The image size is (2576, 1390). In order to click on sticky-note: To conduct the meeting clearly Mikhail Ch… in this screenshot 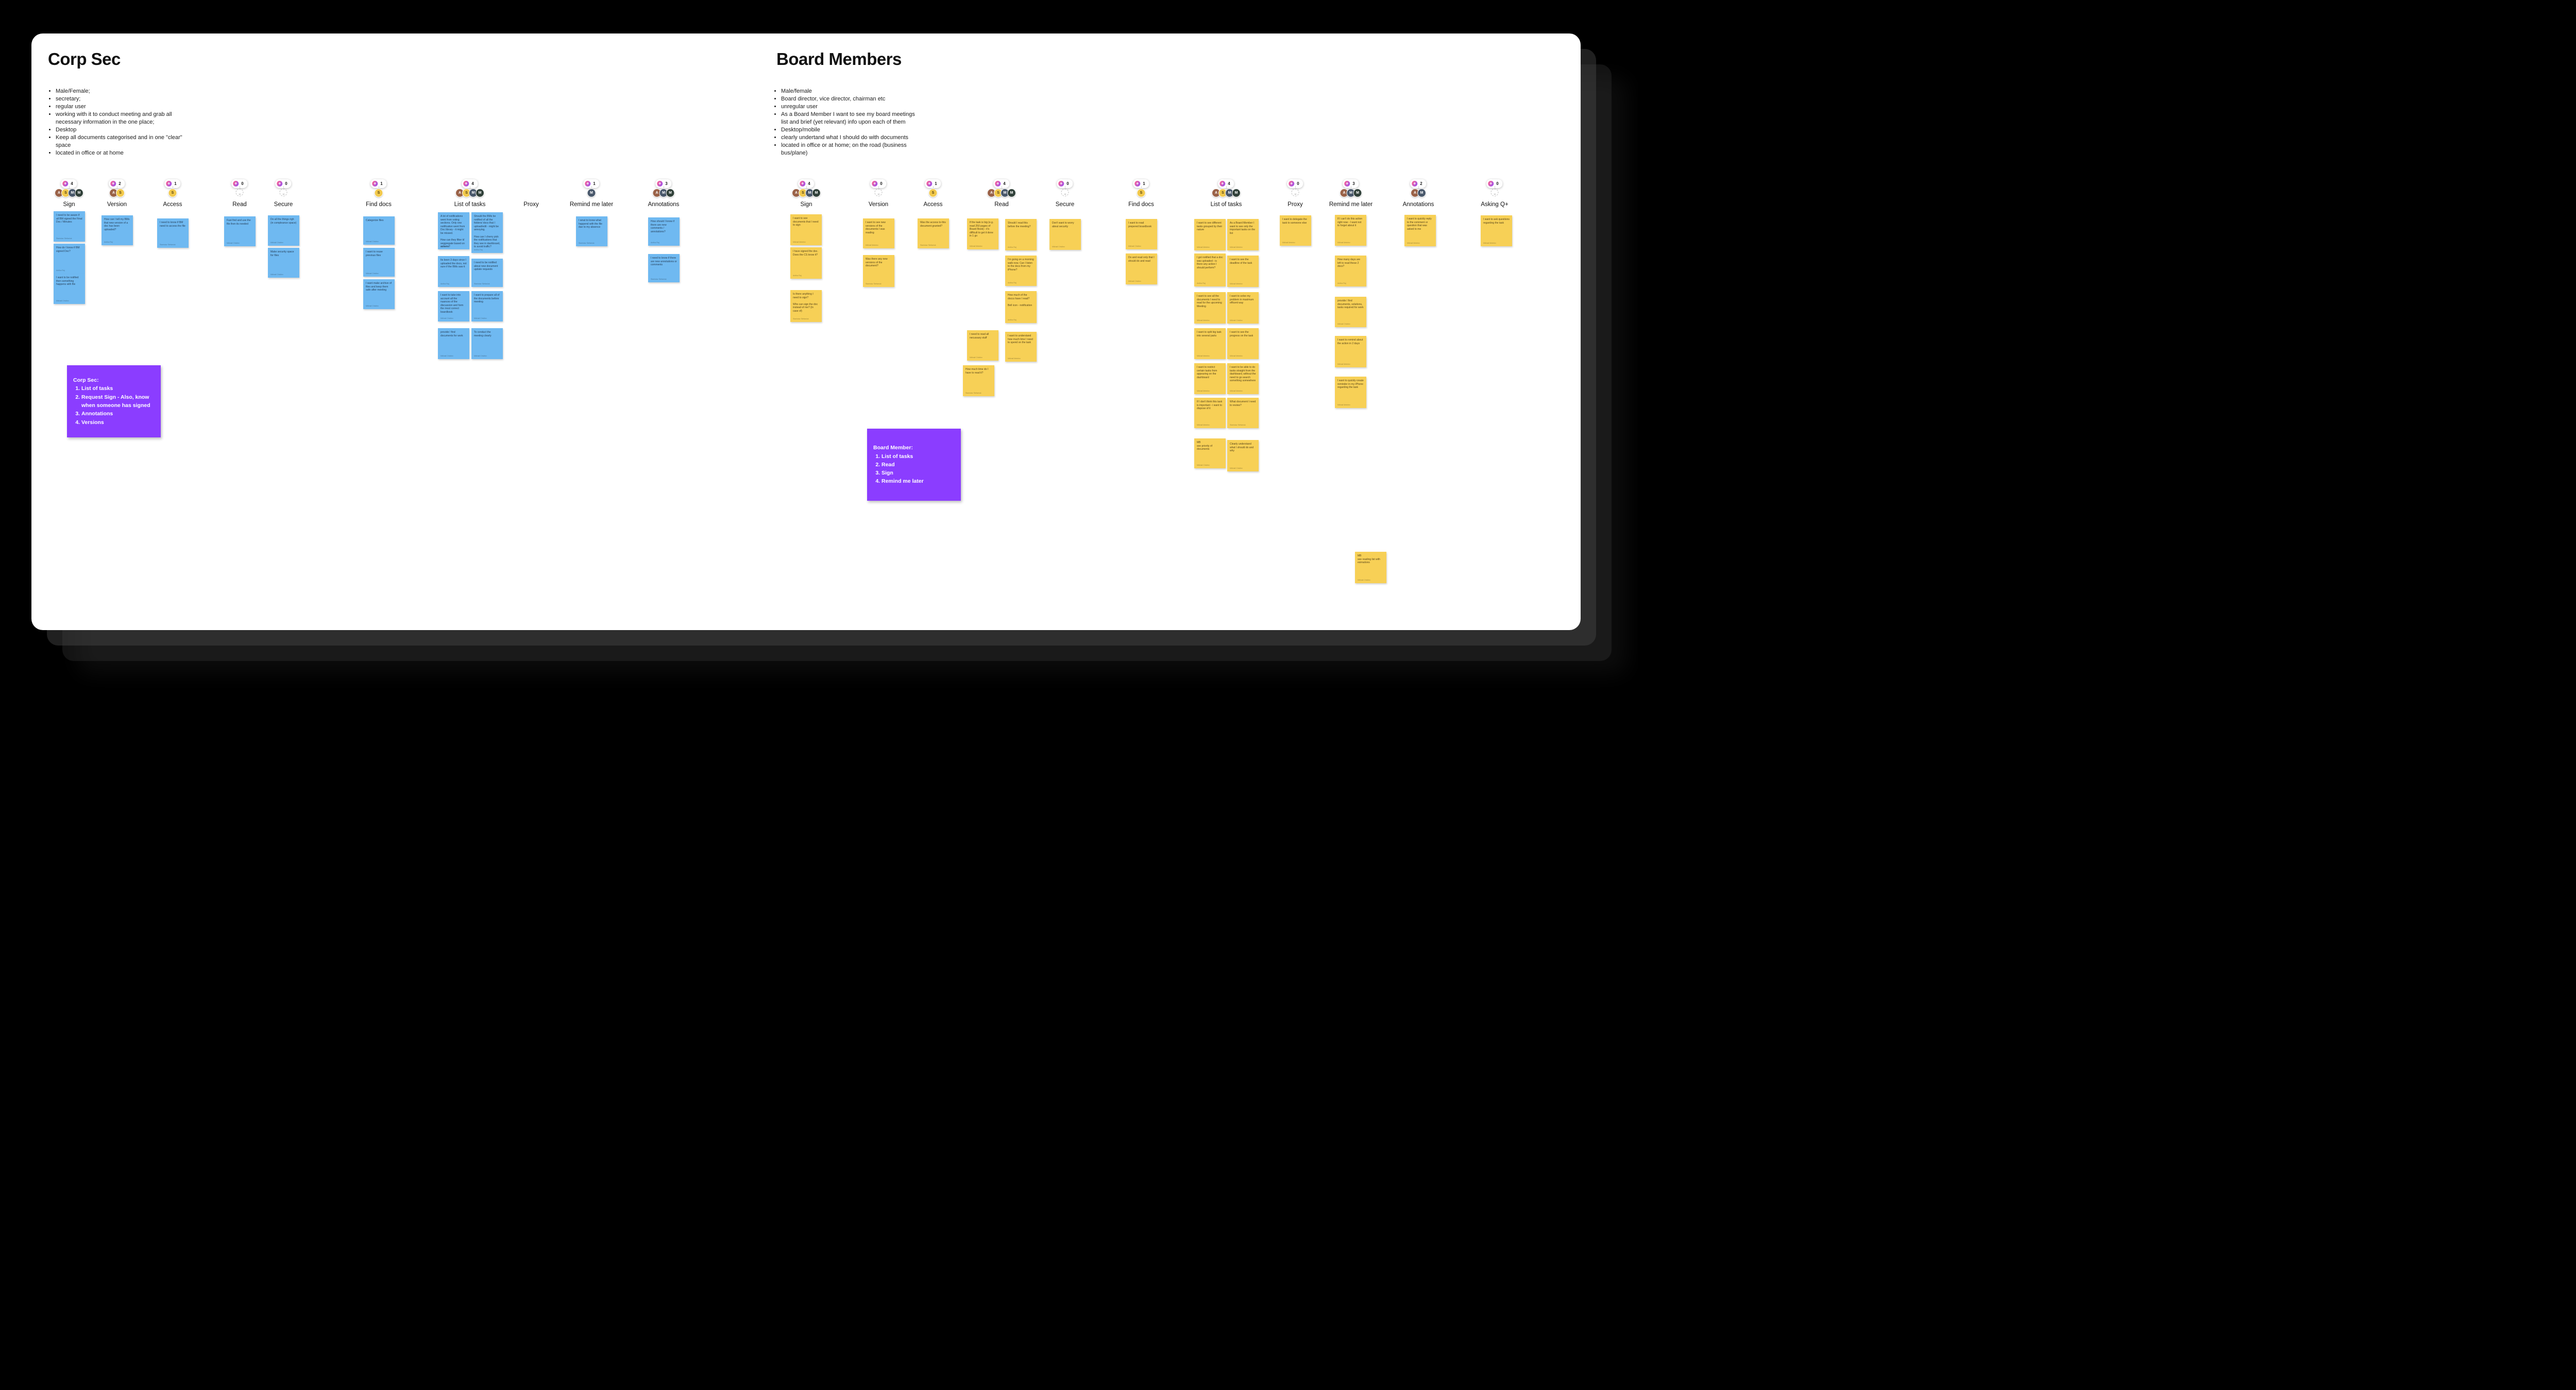, I will do `click(487, 343)`.